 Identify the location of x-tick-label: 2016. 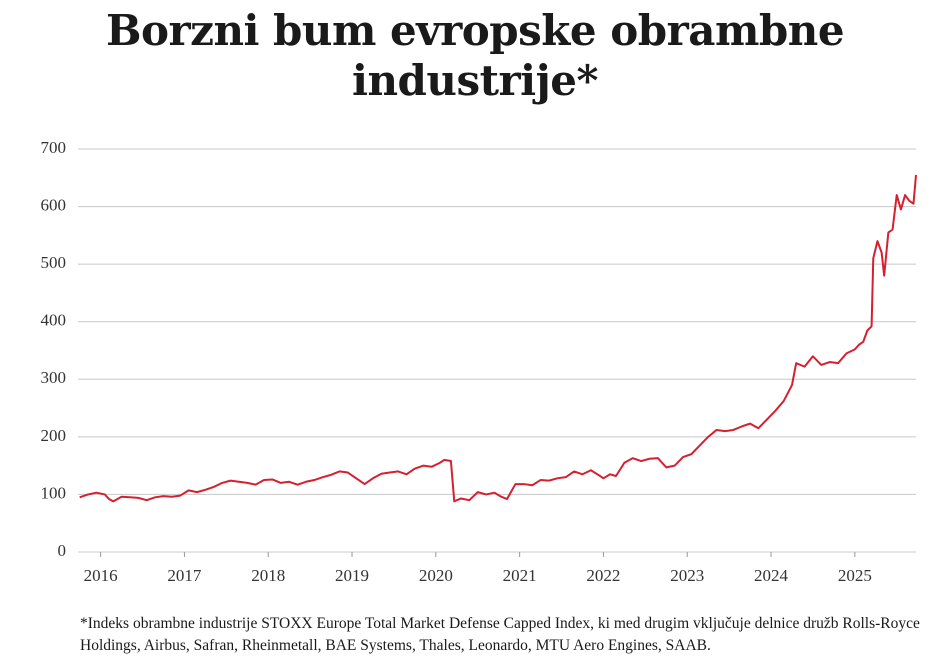
(101, 575).